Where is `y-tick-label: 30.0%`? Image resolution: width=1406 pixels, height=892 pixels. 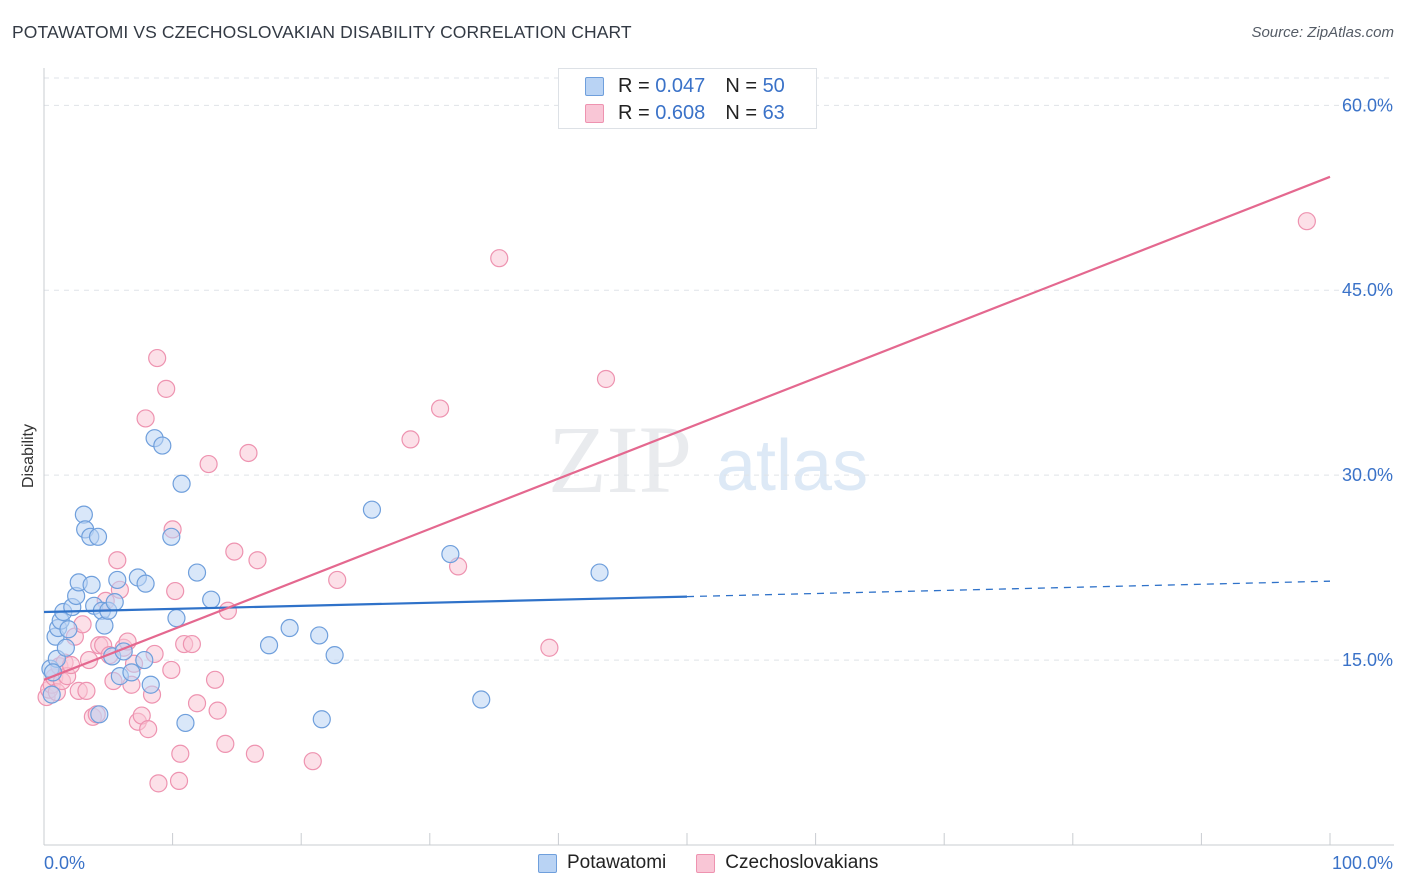
y-tick-label: 30.0% is located at coordinates (1367, 475).